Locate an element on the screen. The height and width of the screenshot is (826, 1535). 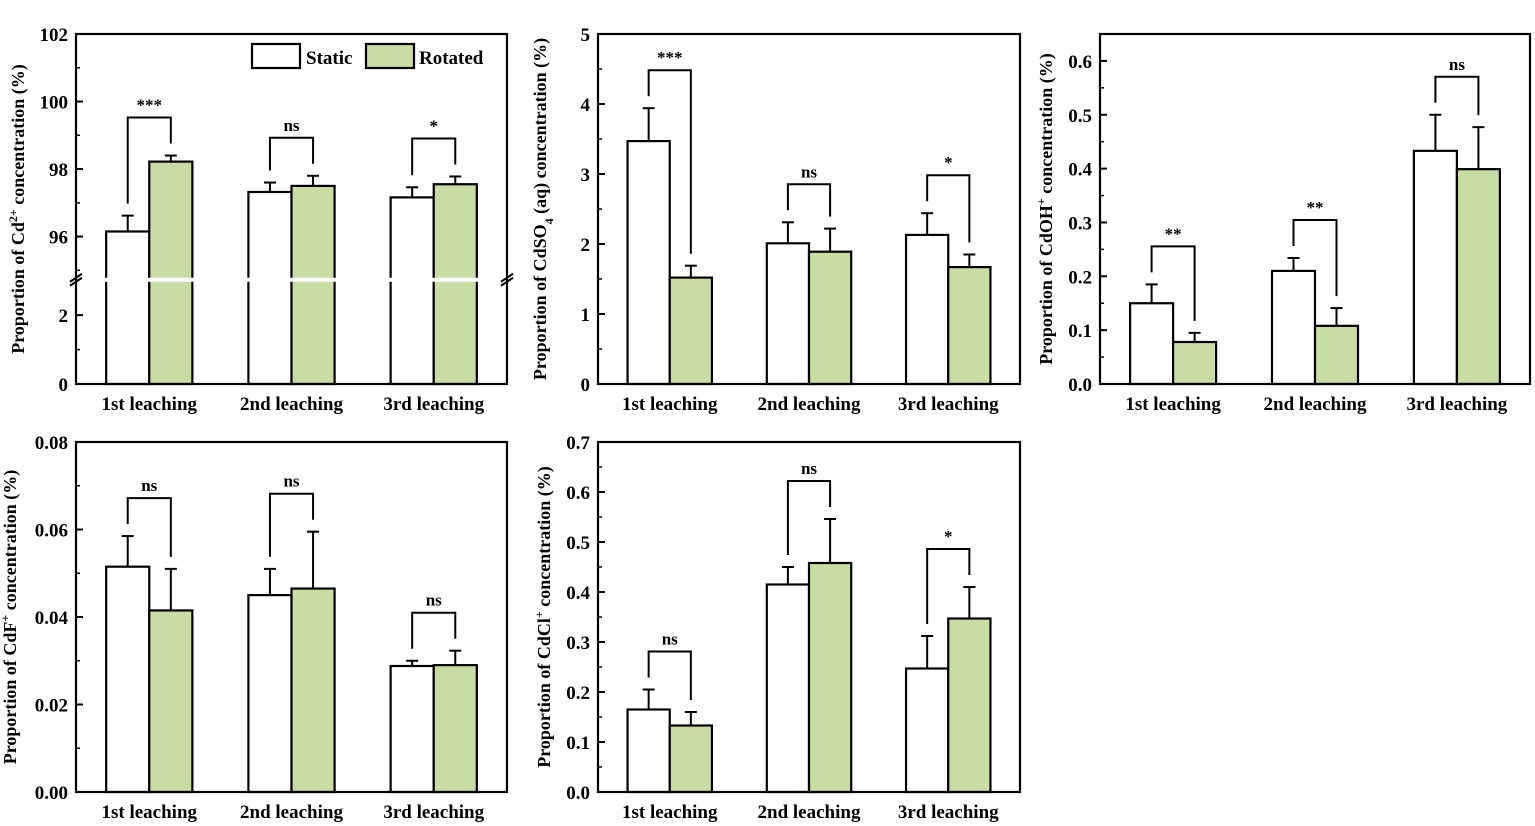
y-tick-label: 0.08 is located at coordinates (51, 443).